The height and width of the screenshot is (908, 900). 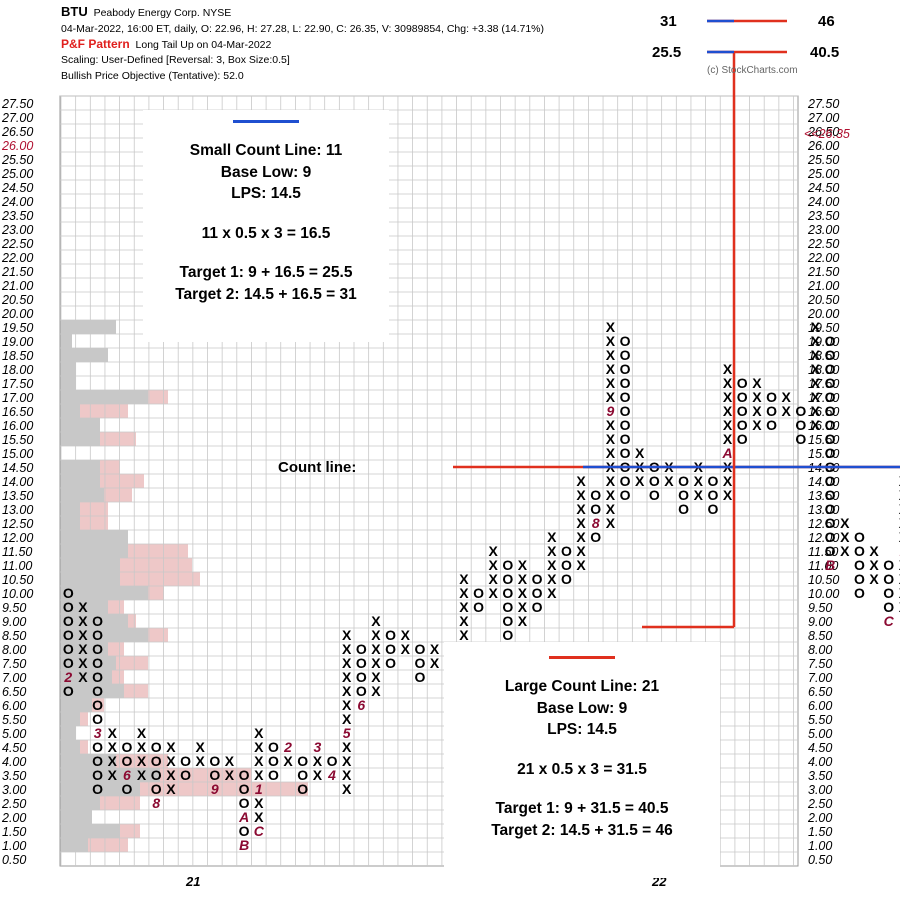 What do you see at coordinates (17, 216) in the screenshot?
I see `y-tick-label-left: 23.50` at bounding box center [17, 216].